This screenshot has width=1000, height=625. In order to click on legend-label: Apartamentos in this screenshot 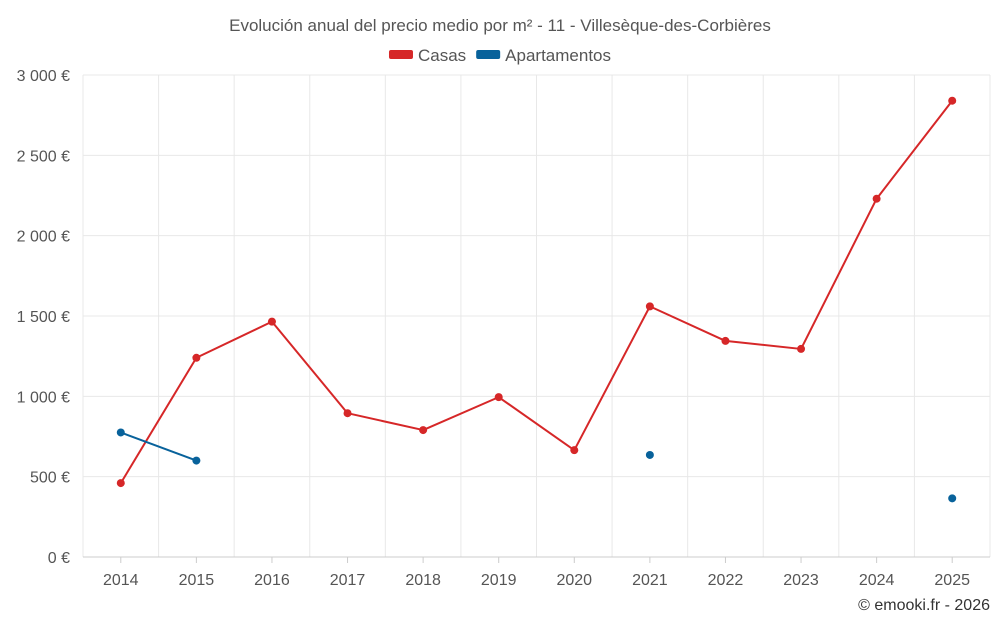, I will do `click(558, 55)`.